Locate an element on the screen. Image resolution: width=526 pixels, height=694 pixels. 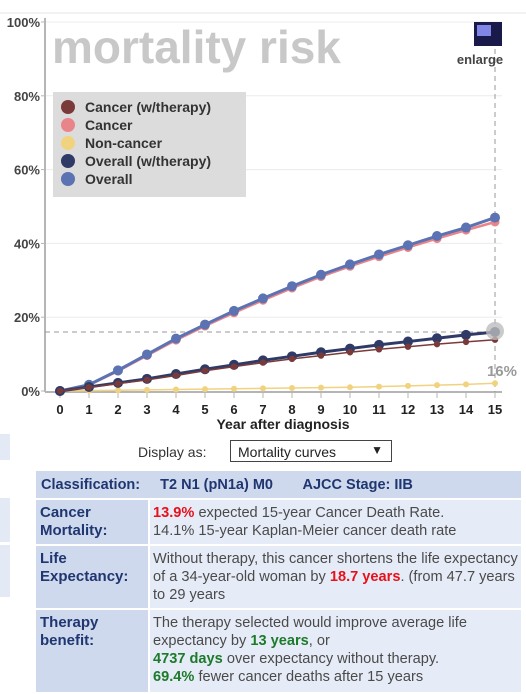
x-tick-label: 6 is located at coordinates (233, 409).